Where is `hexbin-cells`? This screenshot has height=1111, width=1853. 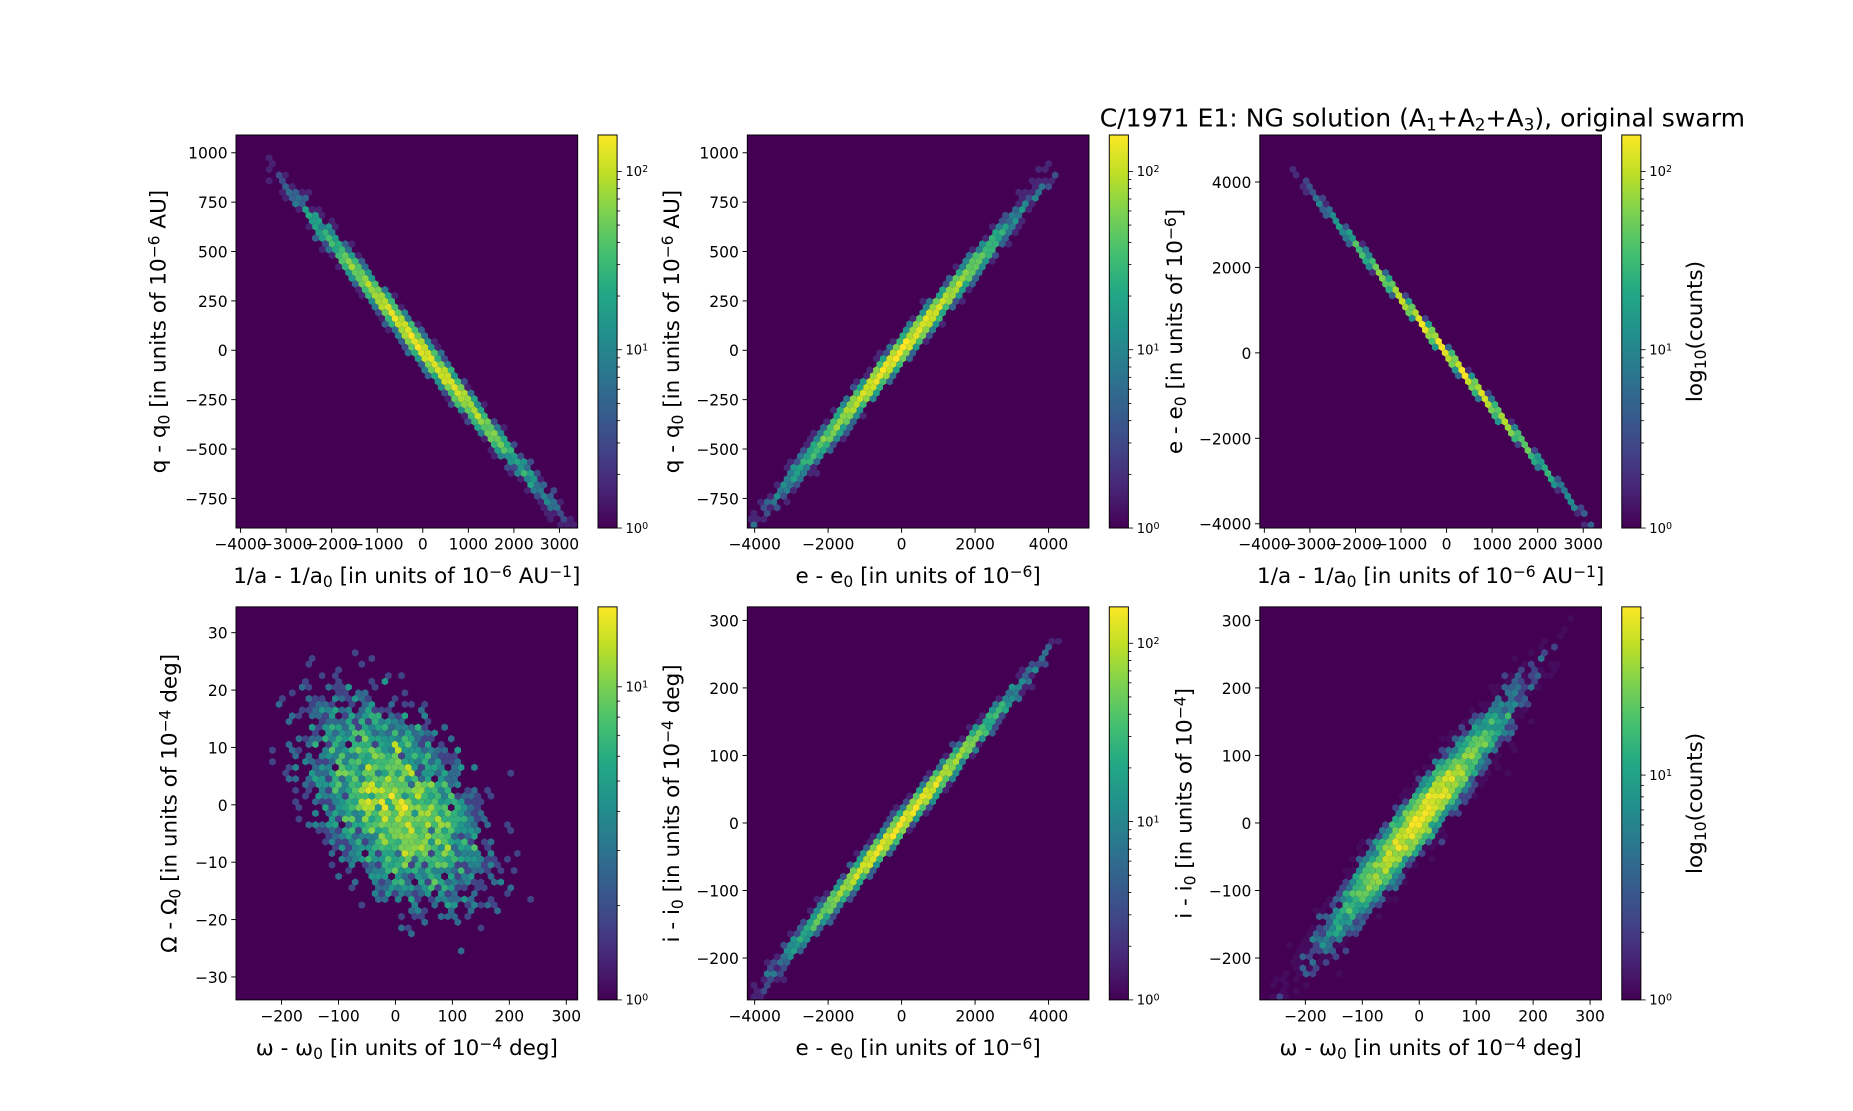
hexbin-cells is located at coordinates (403, 804).